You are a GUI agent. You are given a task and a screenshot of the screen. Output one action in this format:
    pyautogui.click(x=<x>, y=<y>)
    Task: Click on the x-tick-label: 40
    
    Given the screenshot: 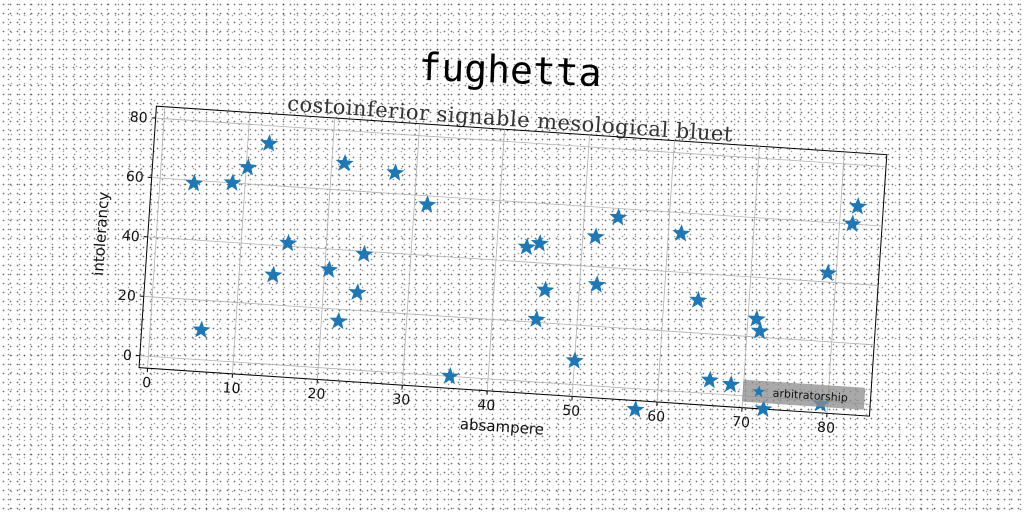 What is the action you would take?
    pyautogui.click(x=486, y=405)
    